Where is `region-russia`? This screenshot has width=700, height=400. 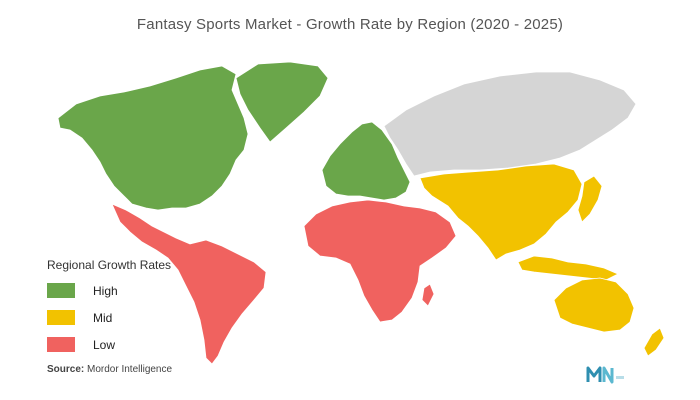
region-russia is located at coordinates (510, 124).